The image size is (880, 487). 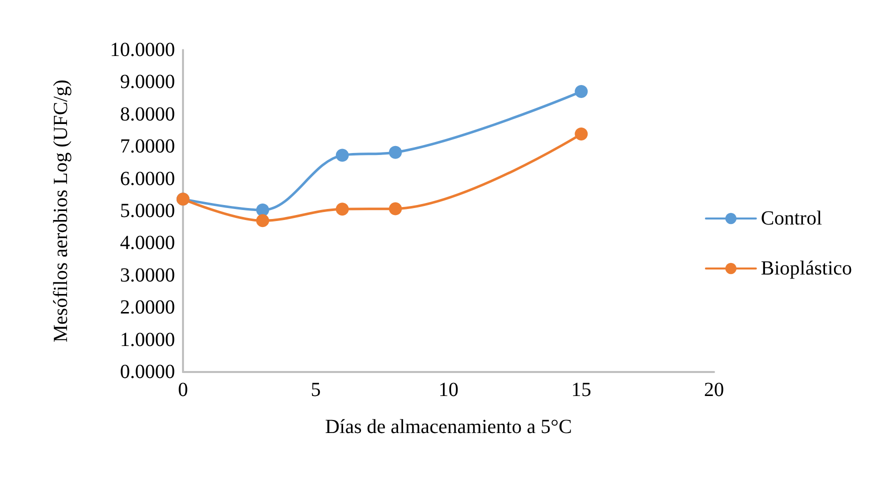 What do you see at coordinates (147, 243) in the screenshot?
I see `y-tick-label: 4.0000` at bounding box center [147, 243].